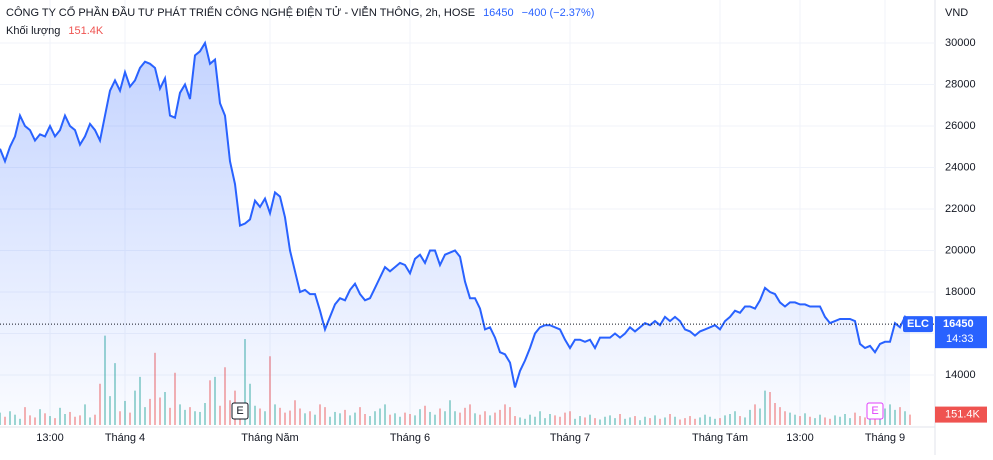 This screenshot has height=460, width=993. I want to click on volume-title: Khối lượng, so click(33, 31).